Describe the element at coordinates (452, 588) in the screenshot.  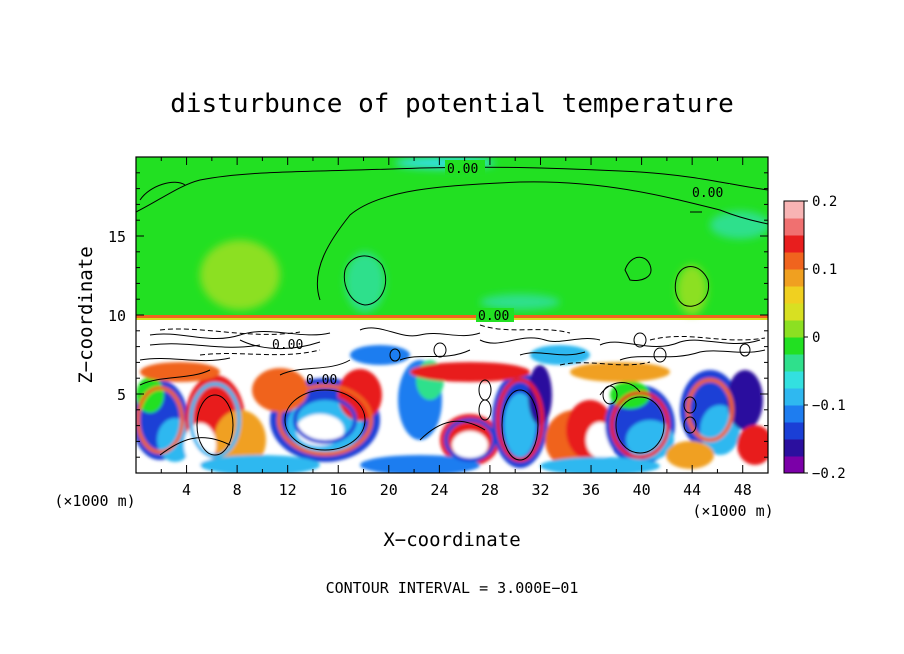
I see `contour-interval-footer: CONTOUR INTERVAL = 3.000E−01` at that location.